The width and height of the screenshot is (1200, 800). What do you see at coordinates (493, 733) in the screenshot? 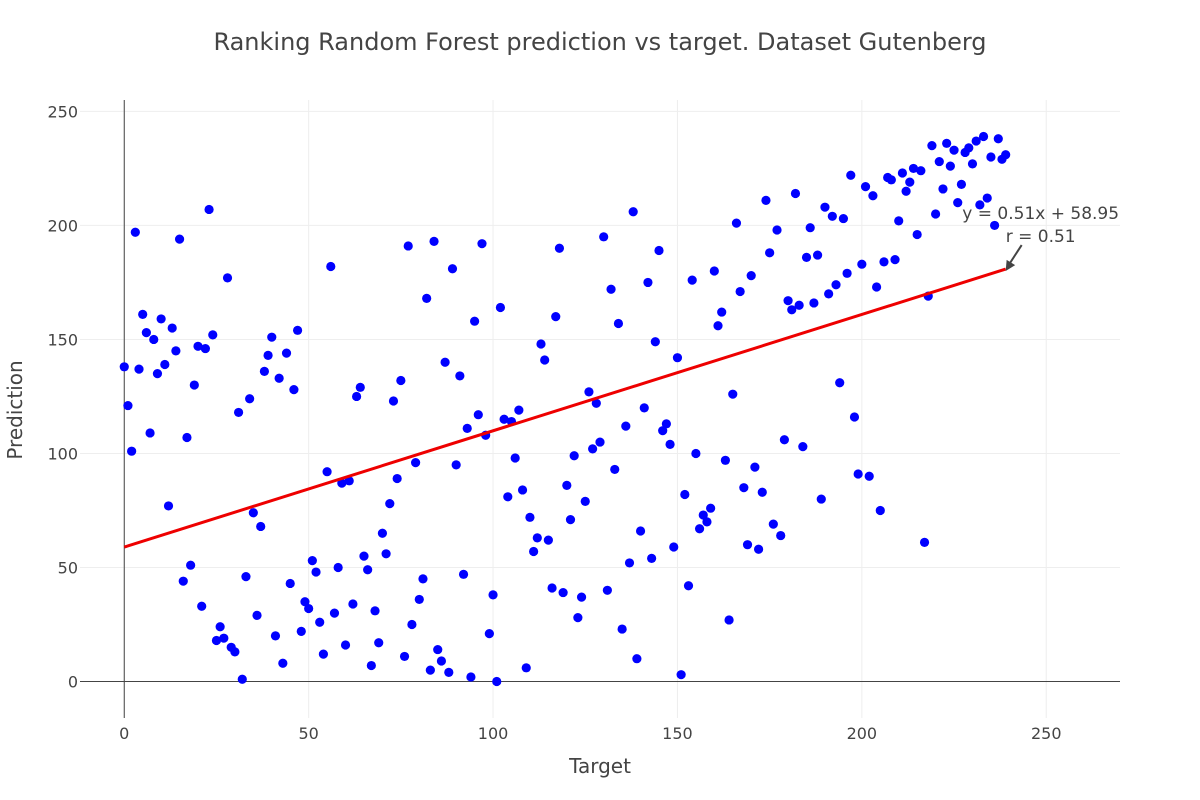
I see `x-tick-label-2: 100` at bounding box center [493, 733].